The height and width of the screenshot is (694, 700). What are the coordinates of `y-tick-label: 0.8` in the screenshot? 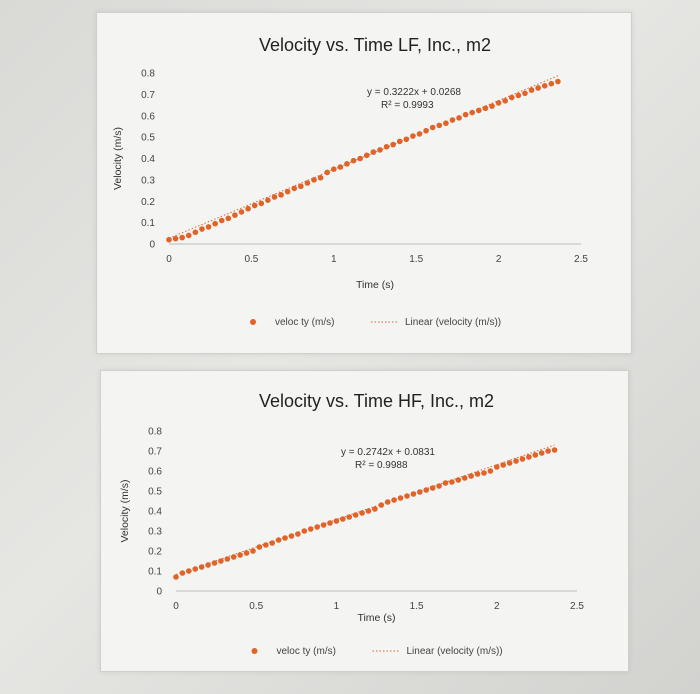 It's located at (148, 74).